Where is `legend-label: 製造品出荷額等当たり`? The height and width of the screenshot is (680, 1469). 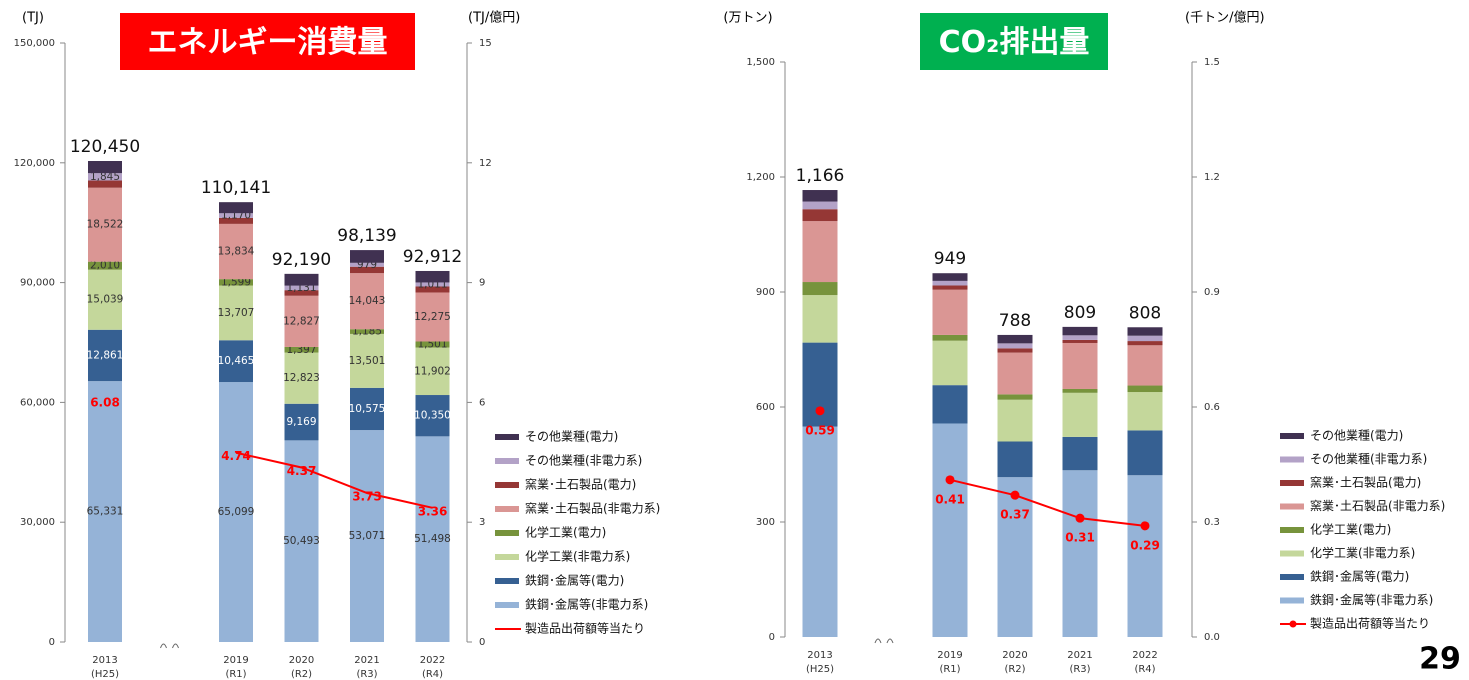 legend-label: 製造品出荷額等当たり is located at coordinates (1370, 624).